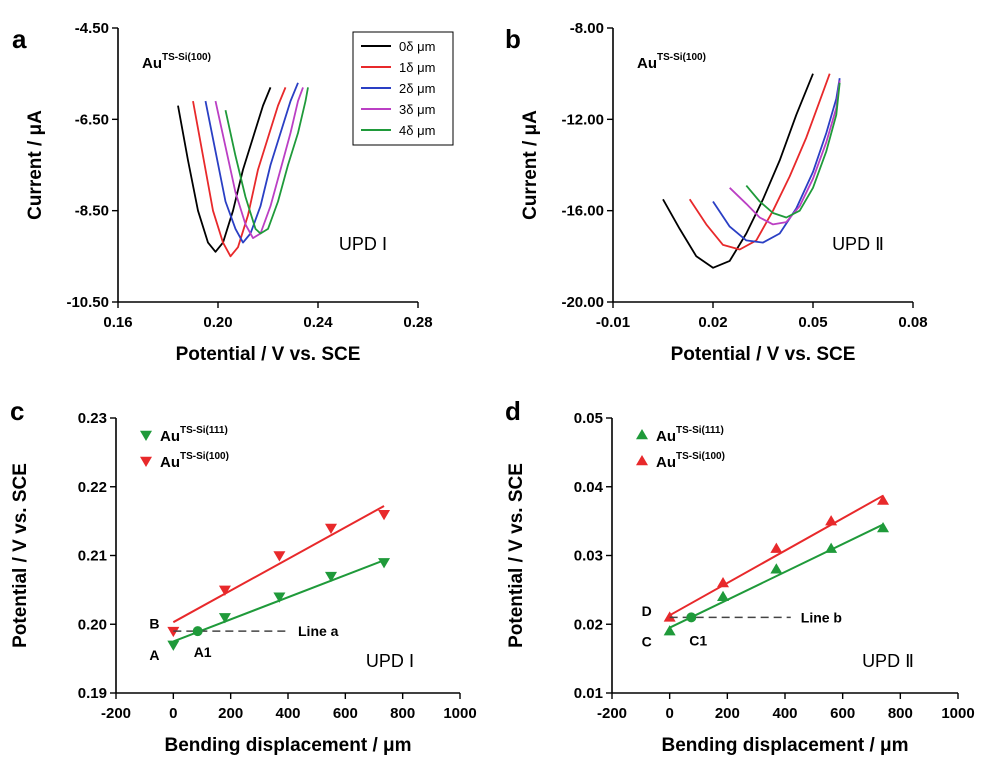 The image size is (989, 773). What do you see at coordinates (588, 624) in the screenshot?
I see `y-tick-label: 0.02` at bounding box center [588, 624].